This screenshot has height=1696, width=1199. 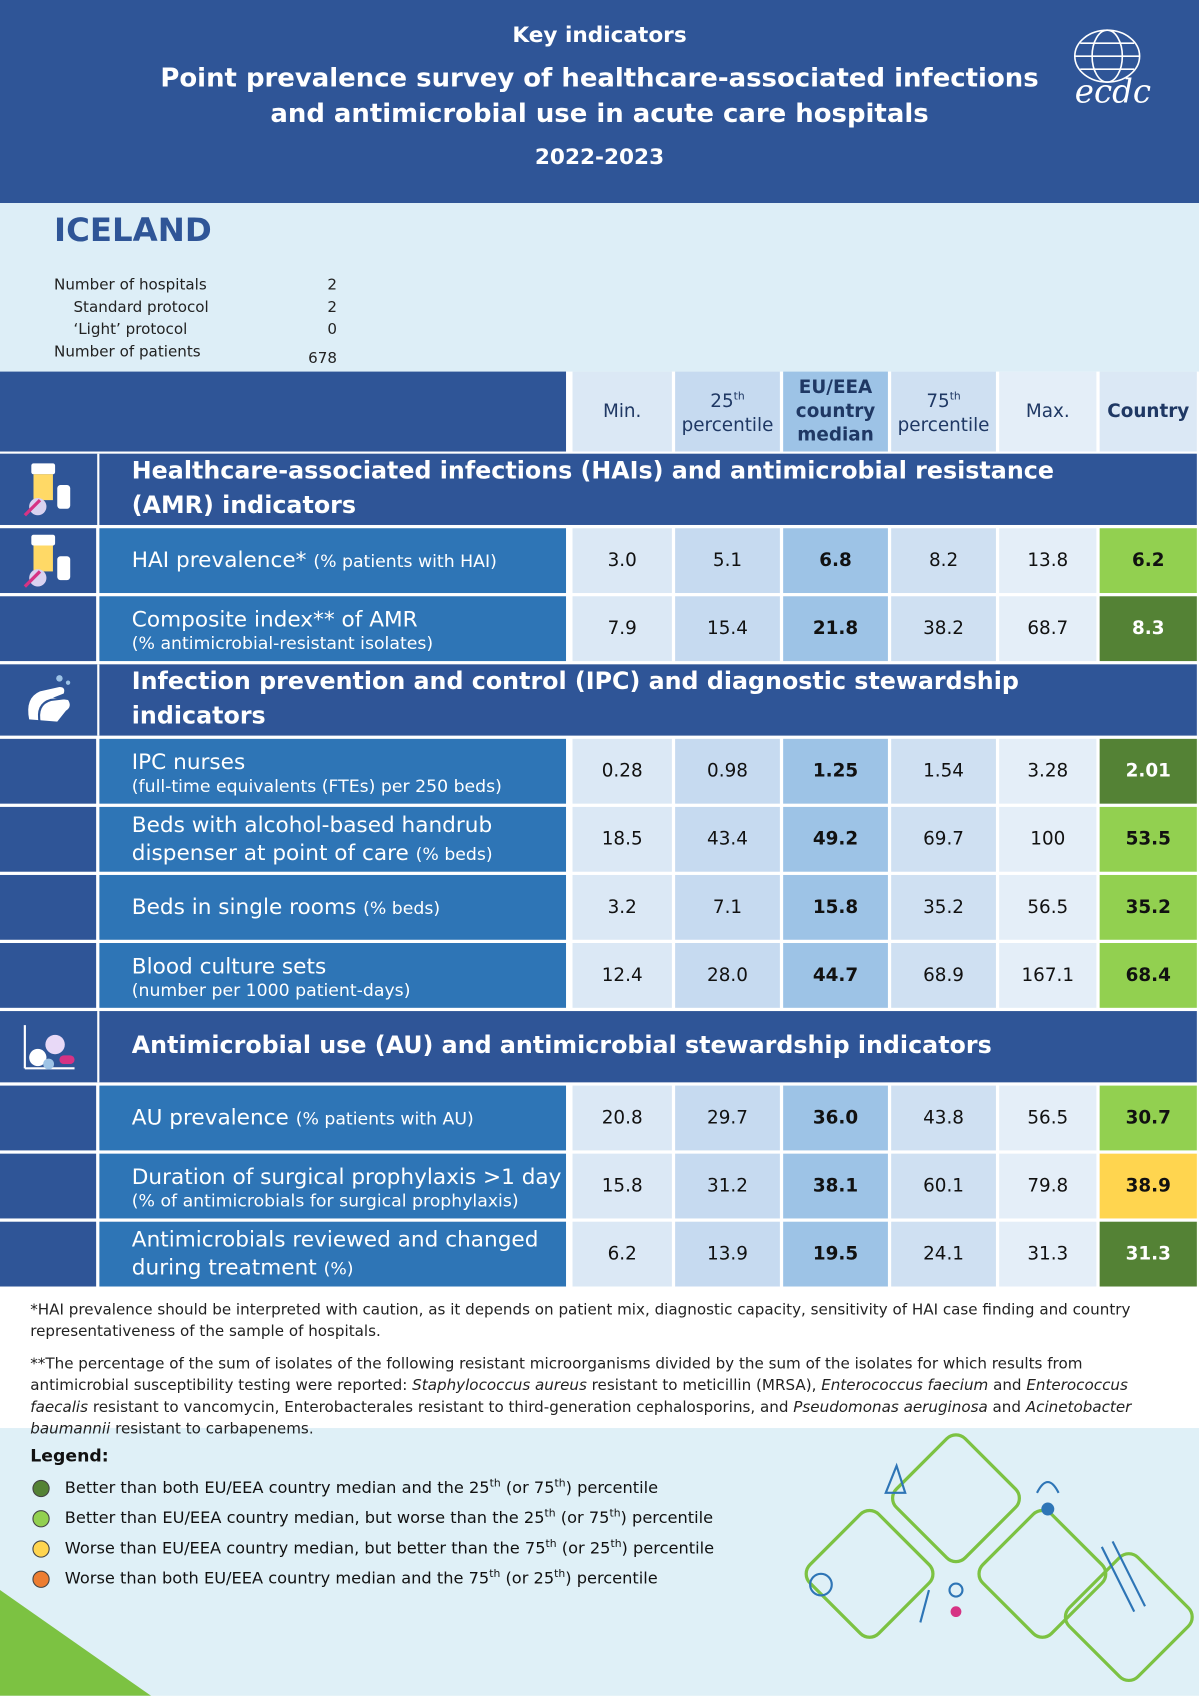 What do you see at coordinates (244, 906) in the screenshot?
I see `row-label: Beds in single rooms` at bounding box center [244, 906].